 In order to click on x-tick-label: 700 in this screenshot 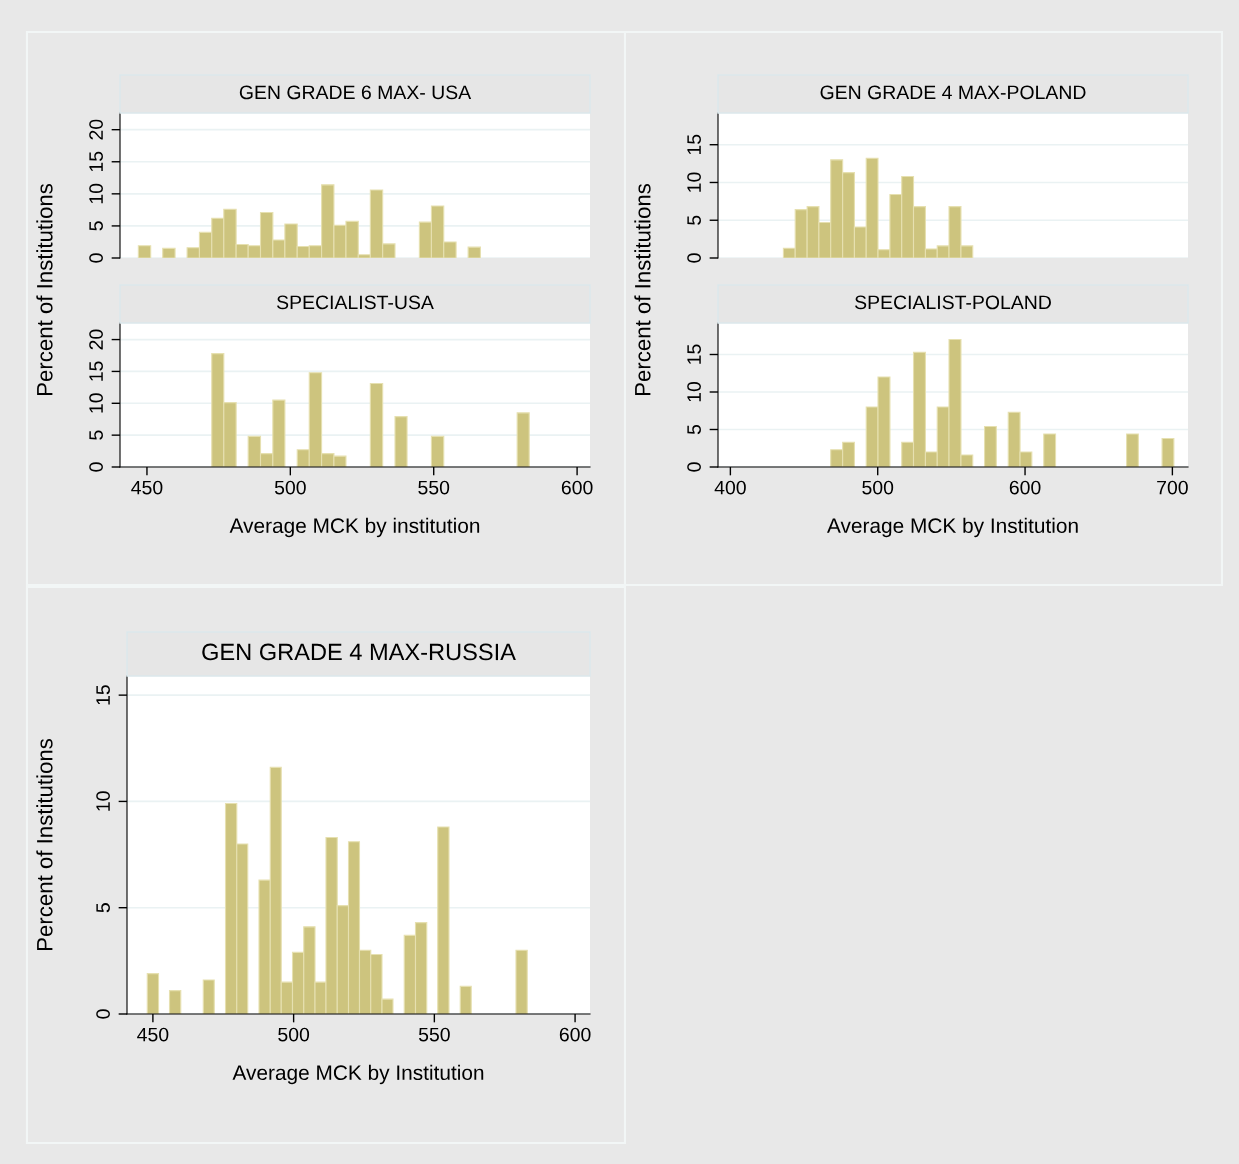, I will do `click(1172, 487)`.